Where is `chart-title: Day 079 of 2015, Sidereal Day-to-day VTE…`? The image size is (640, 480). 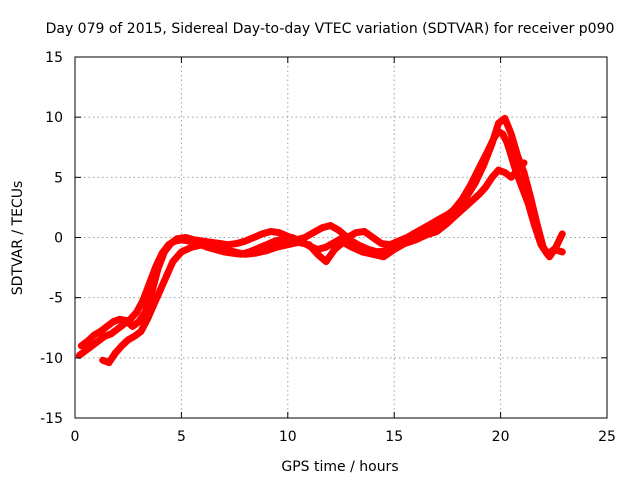 chart-title: Day 079 of 2015, Sidereal Day-to-day VTE… is located at coordinates (330, 29).